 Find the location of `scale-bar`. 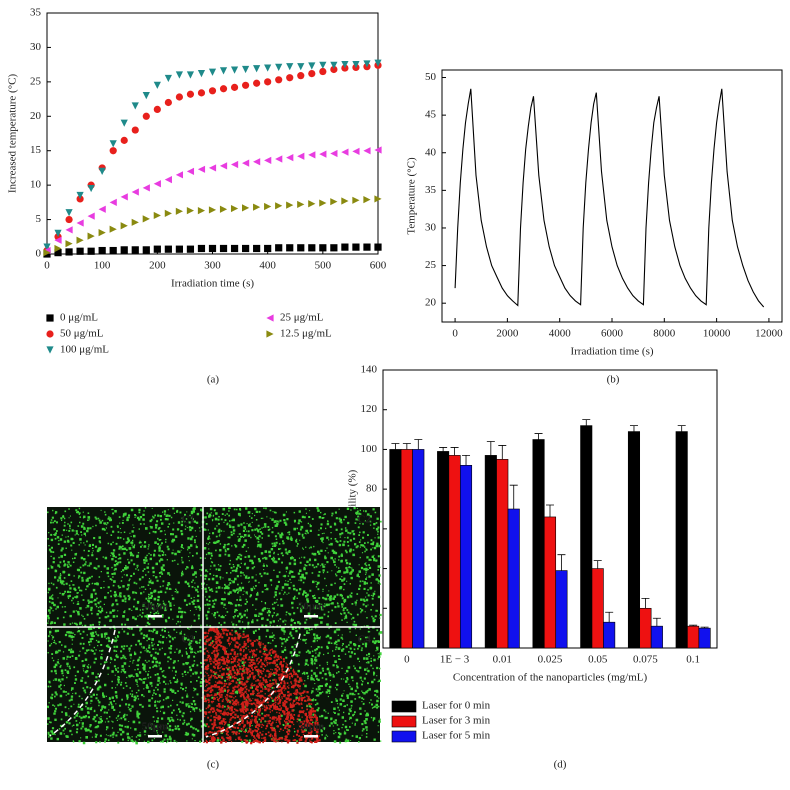

scale-bar is located at coordinates (155, 736).